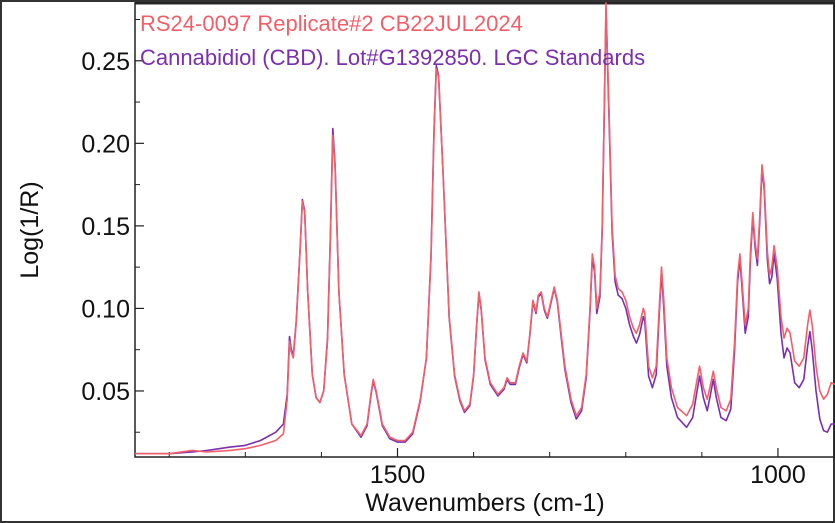  What do you see at coordinates (331, 23) in the screenshot?
I see `legend-entry-0: RS24-0097 Replicate#2 CB22JUL2024` at bounding box center [331, 23].